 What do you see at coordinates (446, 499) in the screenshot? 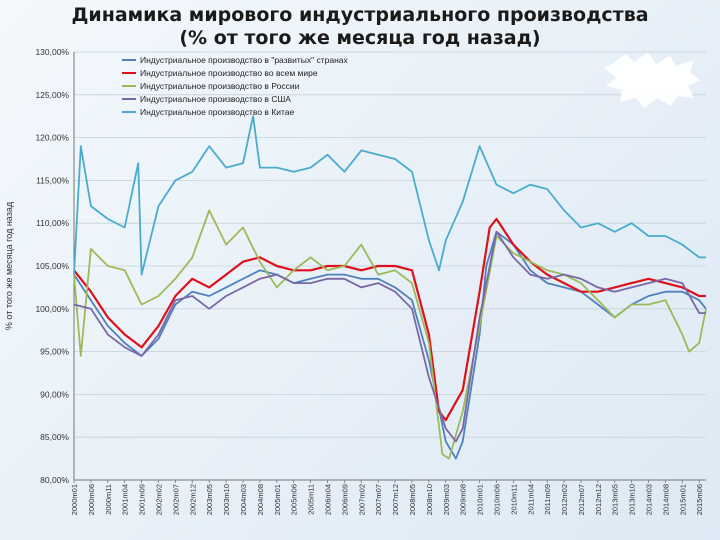
I see `x-tick-label: 2009m03` at bounding box center [446, 499].